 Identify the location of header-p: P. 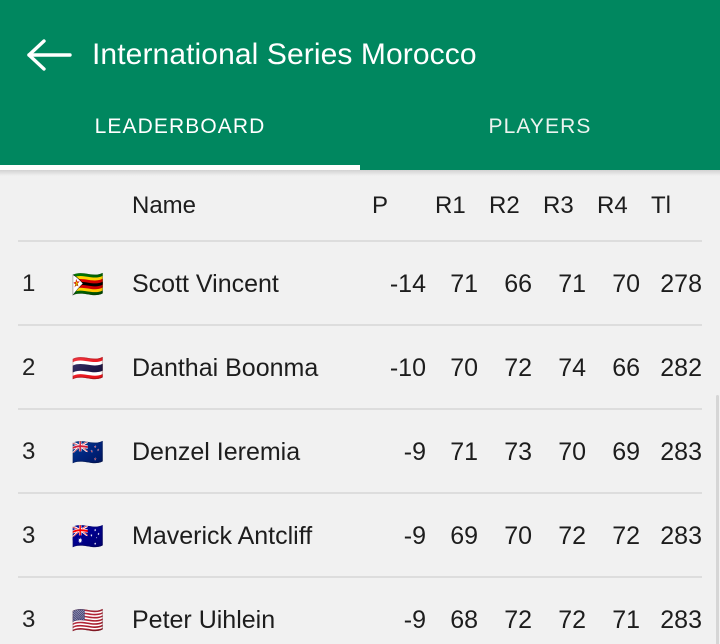
(380, 205).